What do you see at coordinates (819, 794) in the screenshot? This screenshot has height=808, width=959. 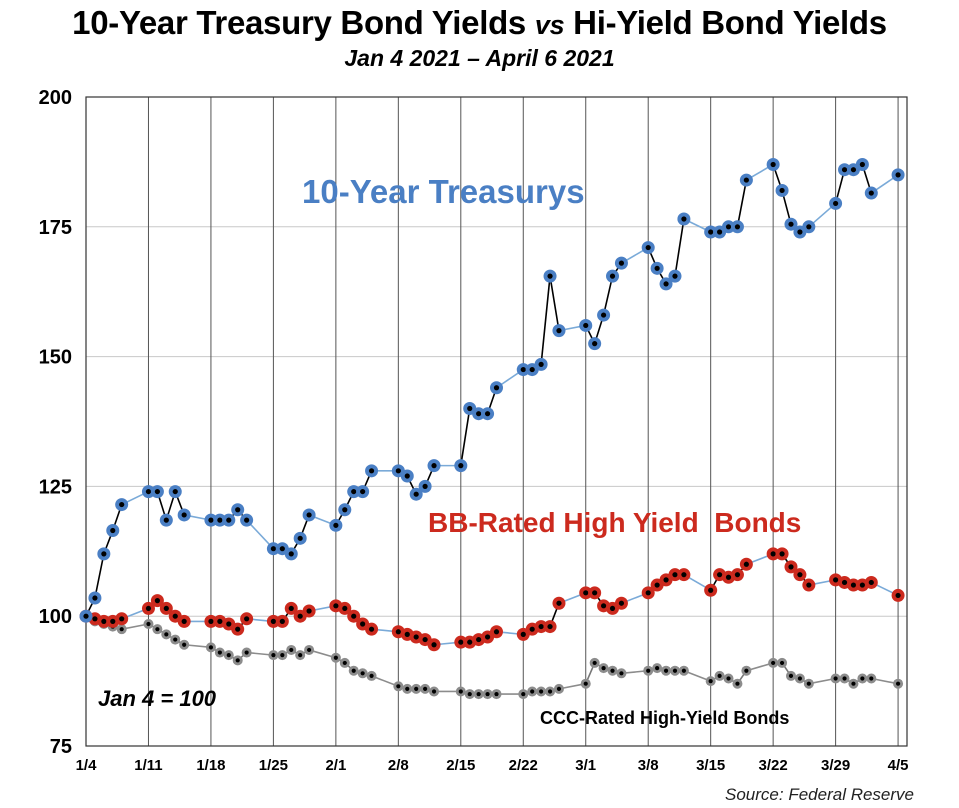 I see `source-note: Source: Federal Reserve` at bounding box center [819, 794].